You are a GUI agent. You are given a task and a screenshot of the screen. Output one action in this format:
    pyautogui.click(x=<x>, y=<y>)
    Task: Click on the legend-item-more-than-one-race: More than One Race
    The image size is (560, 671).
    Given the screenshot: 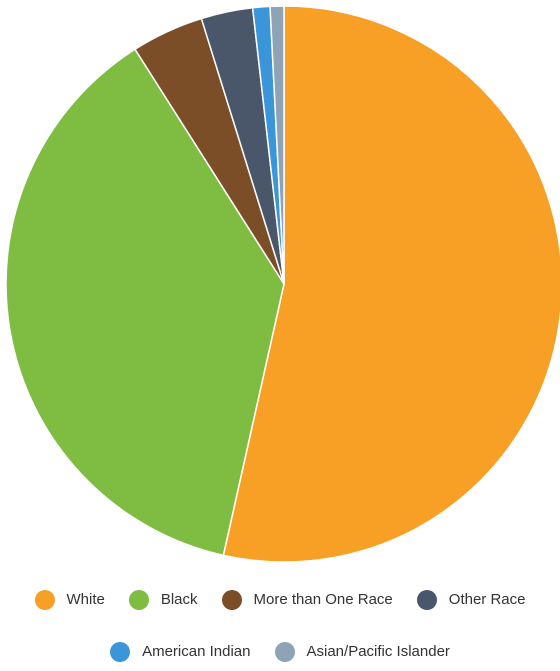 What is the action you would take?
    pyautogui.click(x=307, y=600)
    